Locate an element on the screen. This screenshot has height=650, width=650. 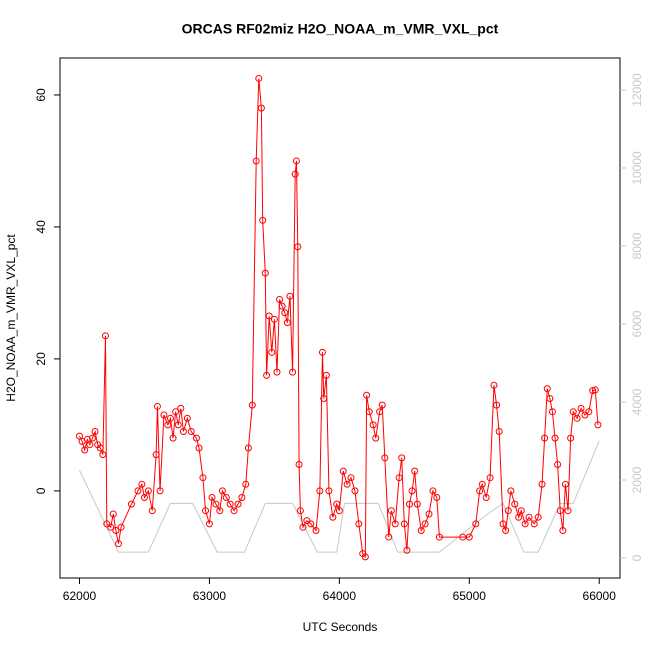
series-line is located at coordinates (339, 496).